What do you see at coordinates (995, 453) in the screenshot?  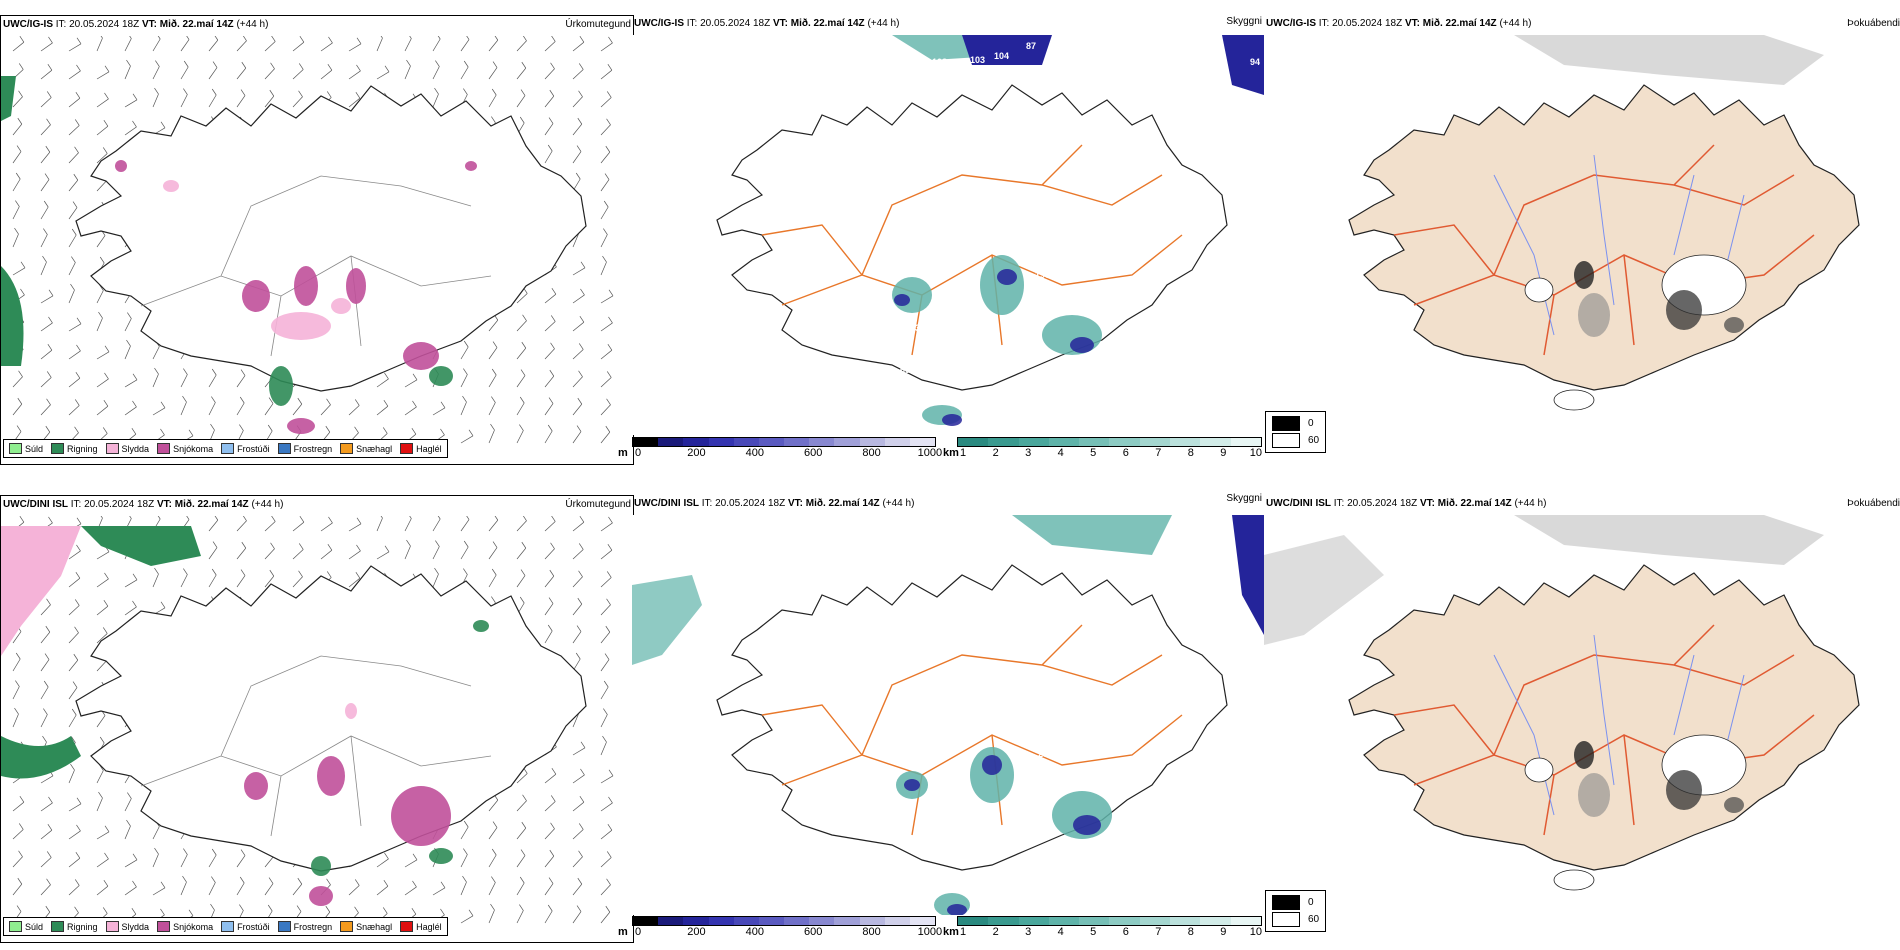 I see `colorbar-tick-label: 2` at bounding box center [995, 453].